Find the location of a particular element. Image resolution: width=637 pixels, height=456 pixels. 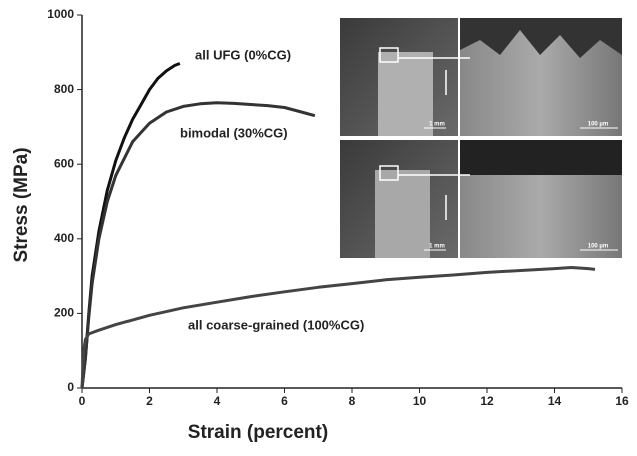

annotation: all coarse-grained (100%CG) is located at coordinates (276, 324).